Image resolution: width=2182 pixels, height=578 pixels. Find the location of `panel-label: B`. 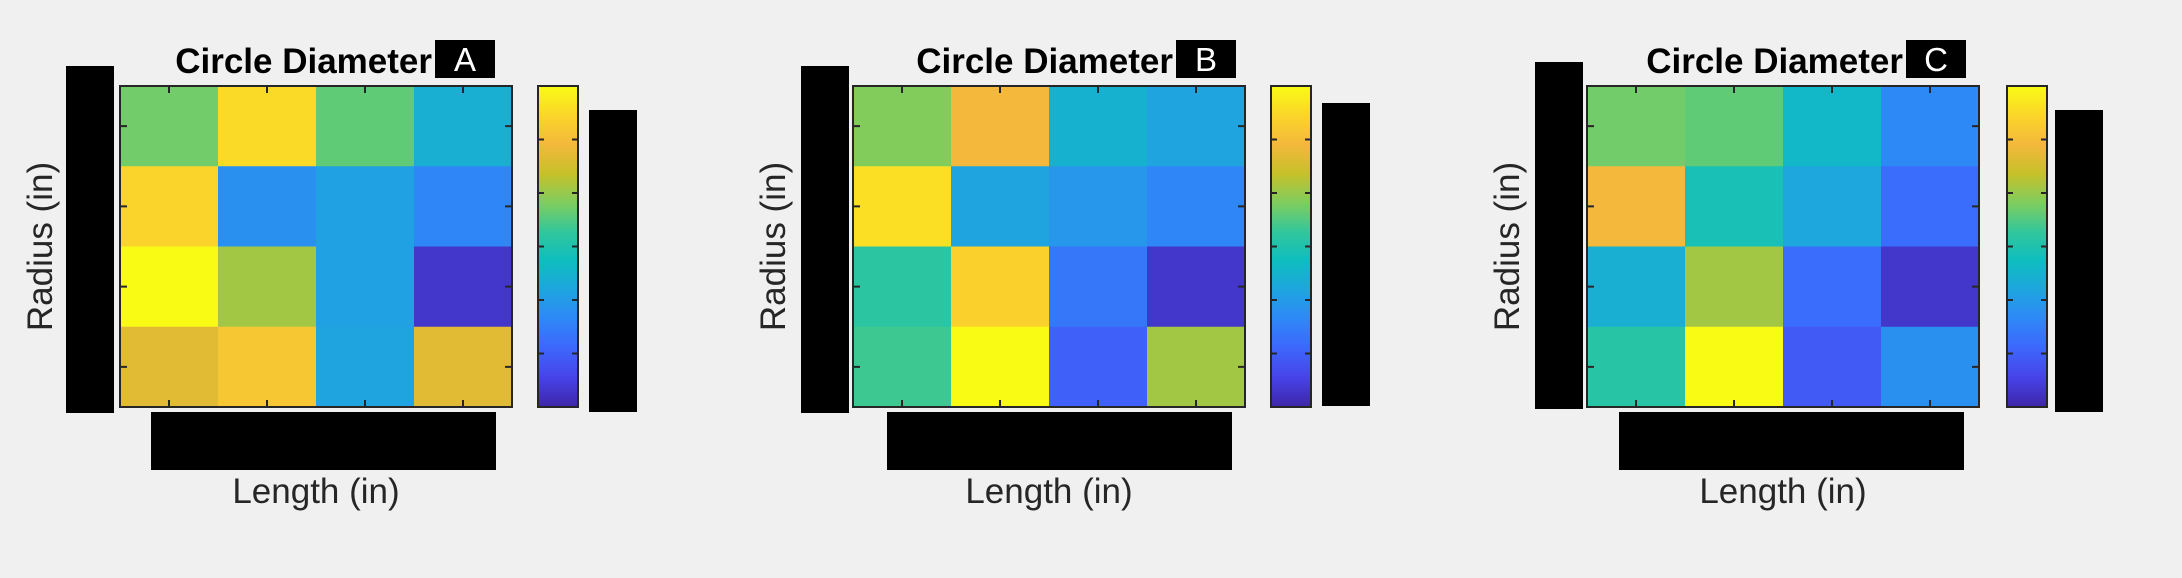

panel-label: B is located at coordinates (1206, 59).